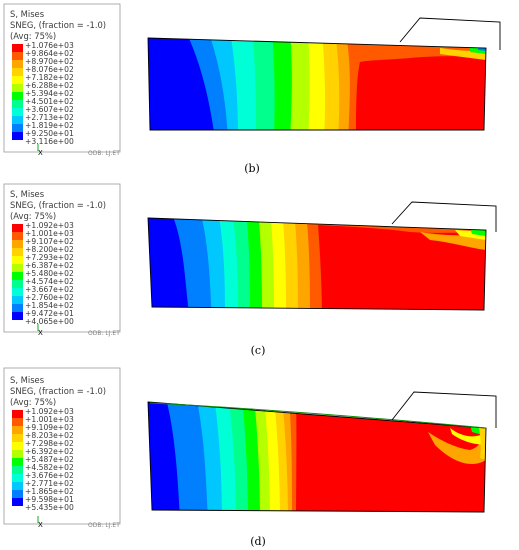  What do you see at coordinates (49, 467) in the screenshot?
I see `legend-value-label: +4.582e+02` at bounding box center [49, 467].